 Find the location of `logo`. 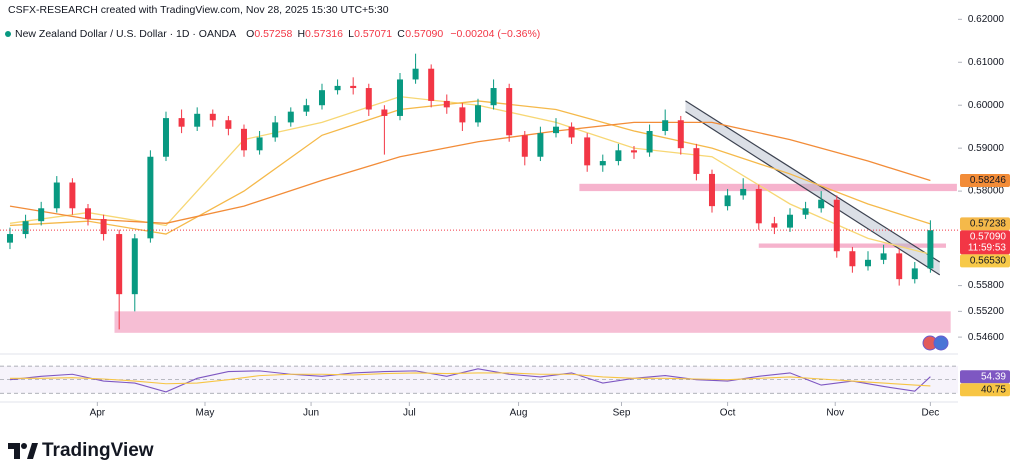

logo is located at coordinates (23, 451).